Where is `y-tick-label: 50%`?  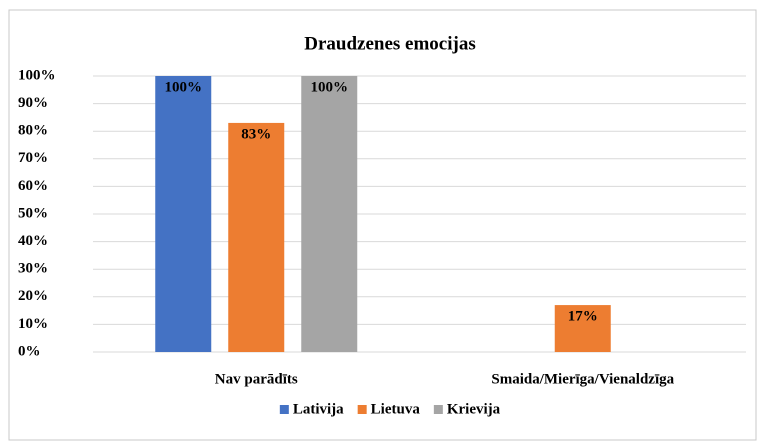
y-tick-label: 50% is located at coordinates (33, 213).